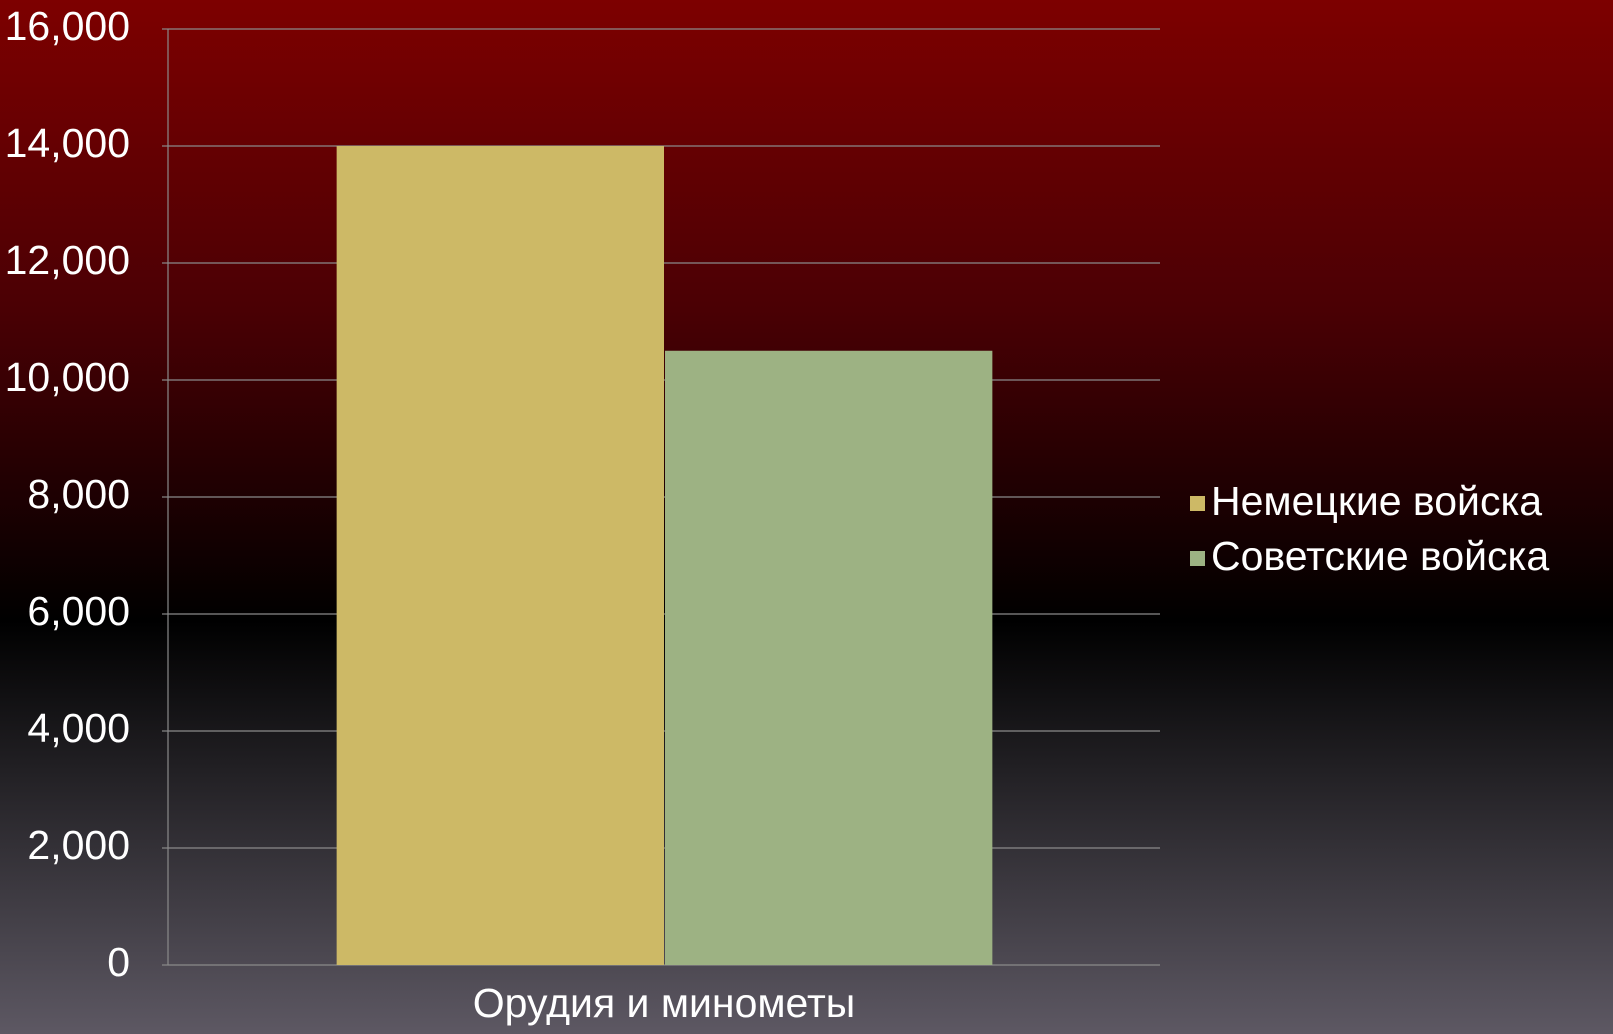  I want to click on y-tick-label: 0, so click(118, 962).